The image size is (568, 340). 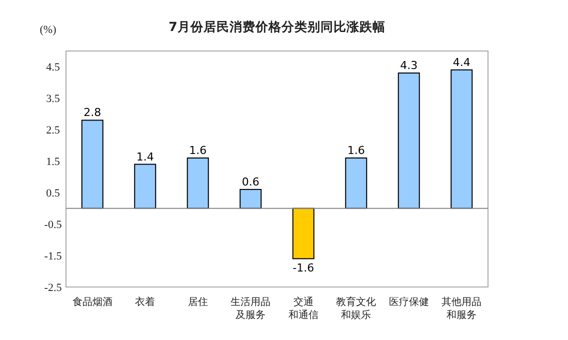 What do you see at coordinates (303, 308) in the screenshot?
I see `x-tick-label: 交通和通信` at bounding box center [303, 308].